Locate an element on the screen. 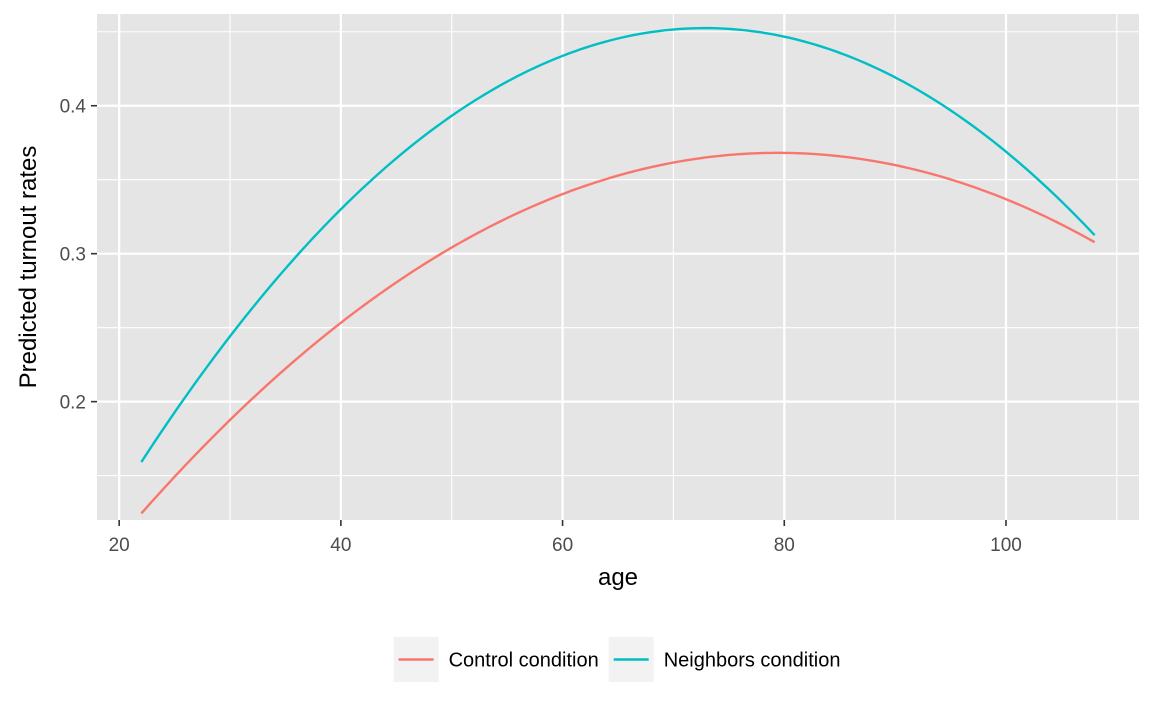 The width and height of the screenshot is (1152, 711). legend-label: Control condition is located at coordinates (524, 661).